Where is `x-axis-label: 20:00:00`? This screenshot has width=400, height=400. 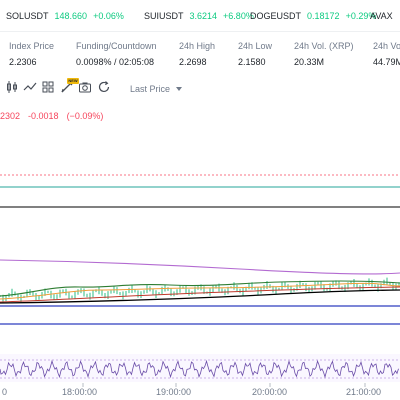
x-axis-label: 20:00:00 is located at coordinates (270, 392).